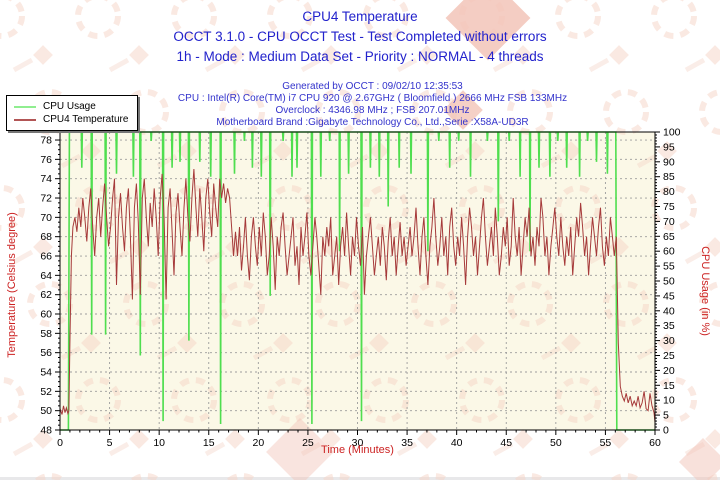 This screenshot has height=480, width=720. What do you see at coordinates (672, 133) in the screenshot?
I see `svg-text: 100` at bounding box center [672, 133].